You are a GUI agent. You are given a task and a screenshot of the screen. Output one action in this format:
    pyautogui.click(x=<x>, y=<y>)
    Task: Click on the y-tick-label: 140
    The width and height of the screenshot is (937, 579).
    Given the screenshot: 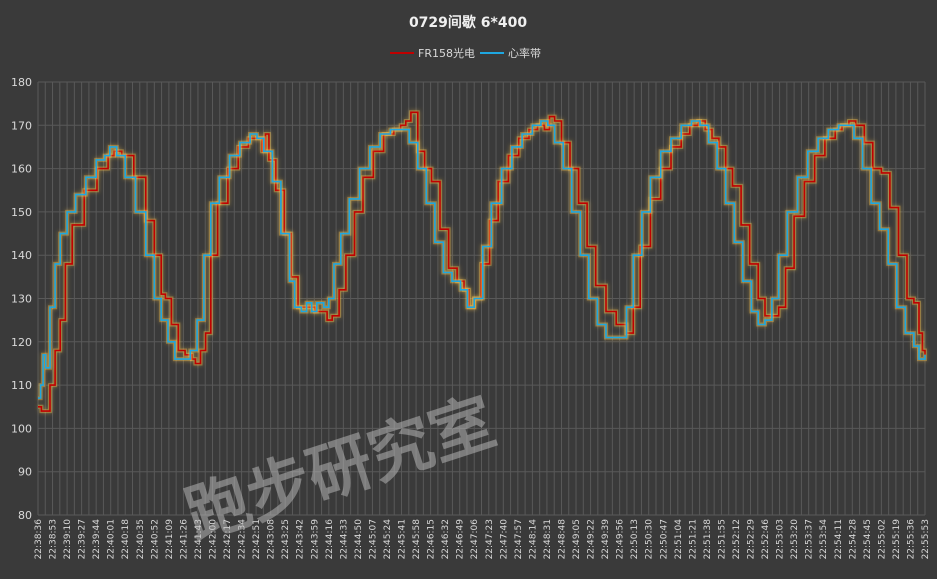 What is the action you would take?
    pyautogui.click(x=21, y=255)
    